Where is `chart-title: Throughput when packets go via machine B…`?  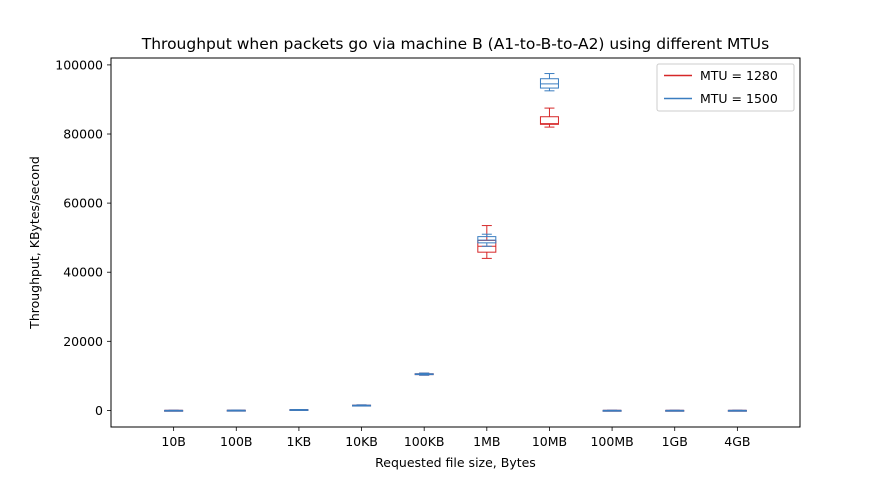
chart-title: Throughput when packets go via machine B… is located at coordinates (455, 44).